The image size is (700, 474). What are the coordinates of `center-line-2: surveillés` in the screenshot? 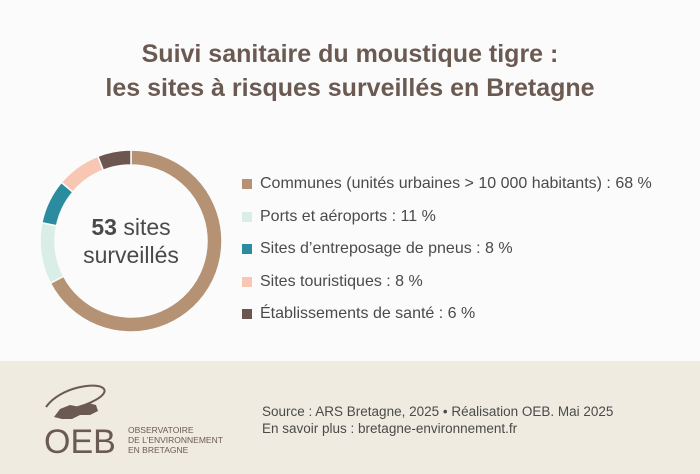 It's located at (131, 255).